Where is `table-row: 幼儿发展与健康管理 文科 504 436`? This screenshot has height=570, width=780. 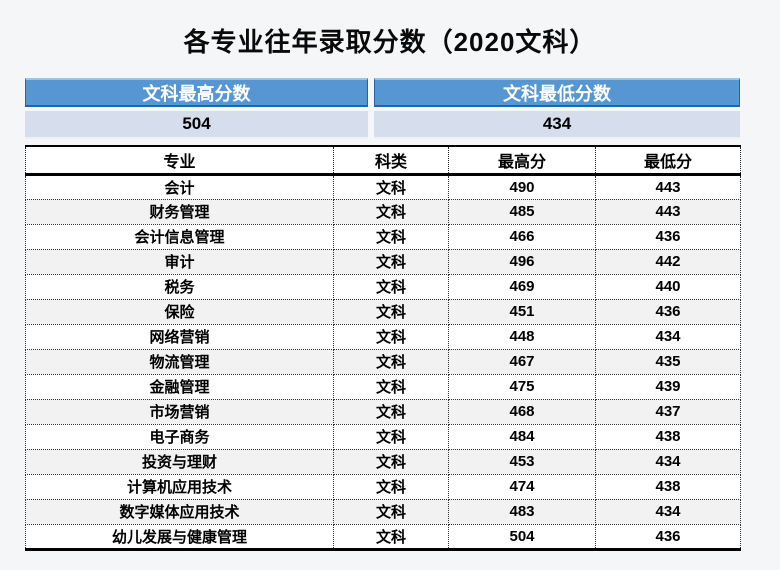
table-row: 幼儿发展与健康管理 文科 504 436 is located at coordinates (383, 537).